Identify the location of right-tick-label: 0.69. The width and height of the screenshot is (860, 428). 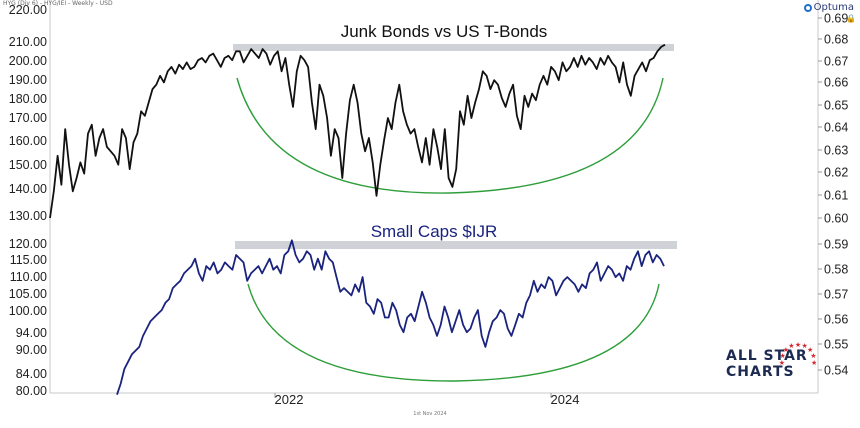
(836, 19).